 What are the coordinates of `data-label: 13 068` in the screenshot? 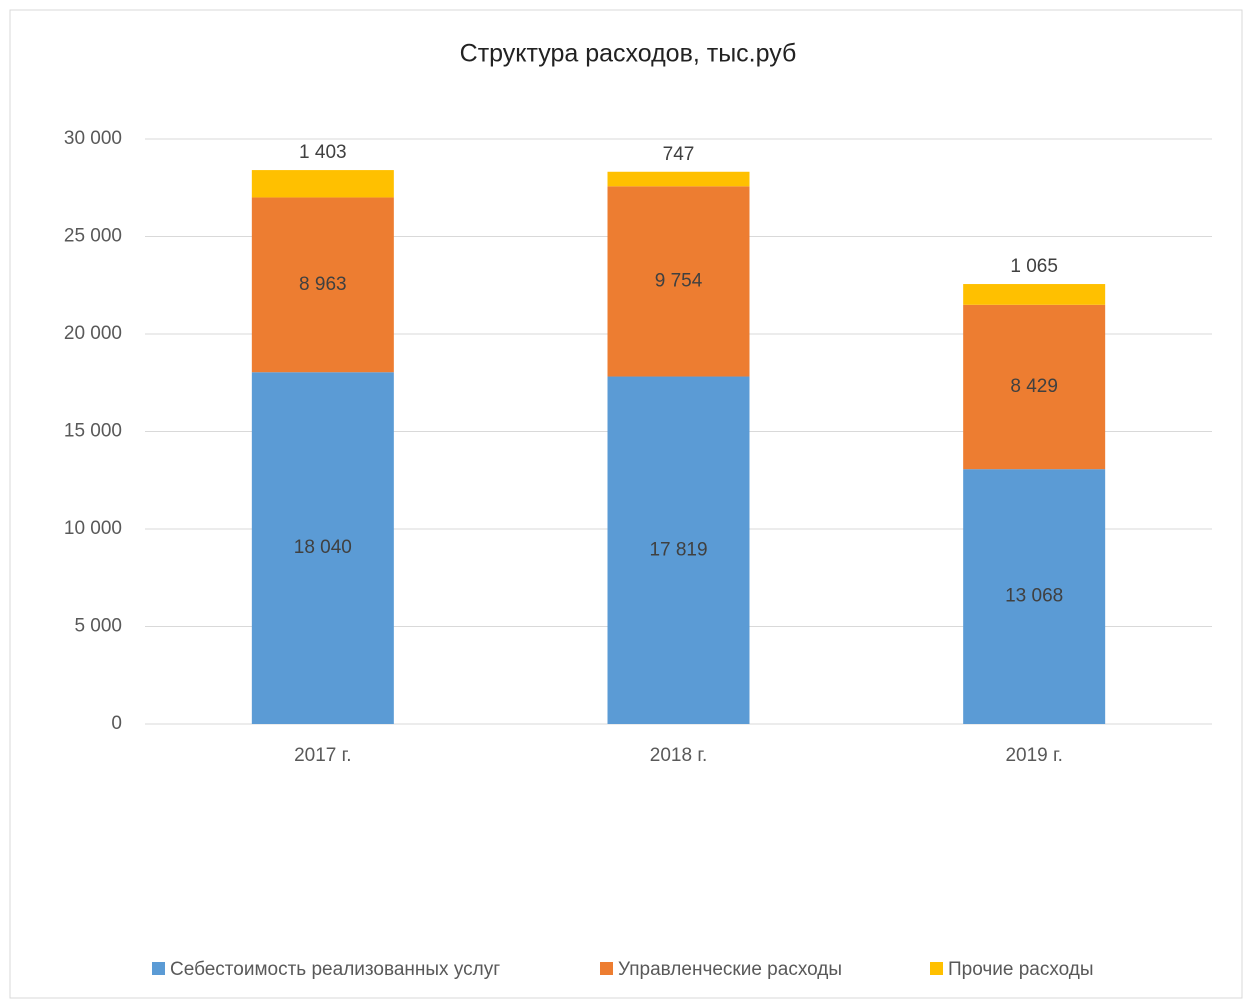 It's located at (1034, 596).